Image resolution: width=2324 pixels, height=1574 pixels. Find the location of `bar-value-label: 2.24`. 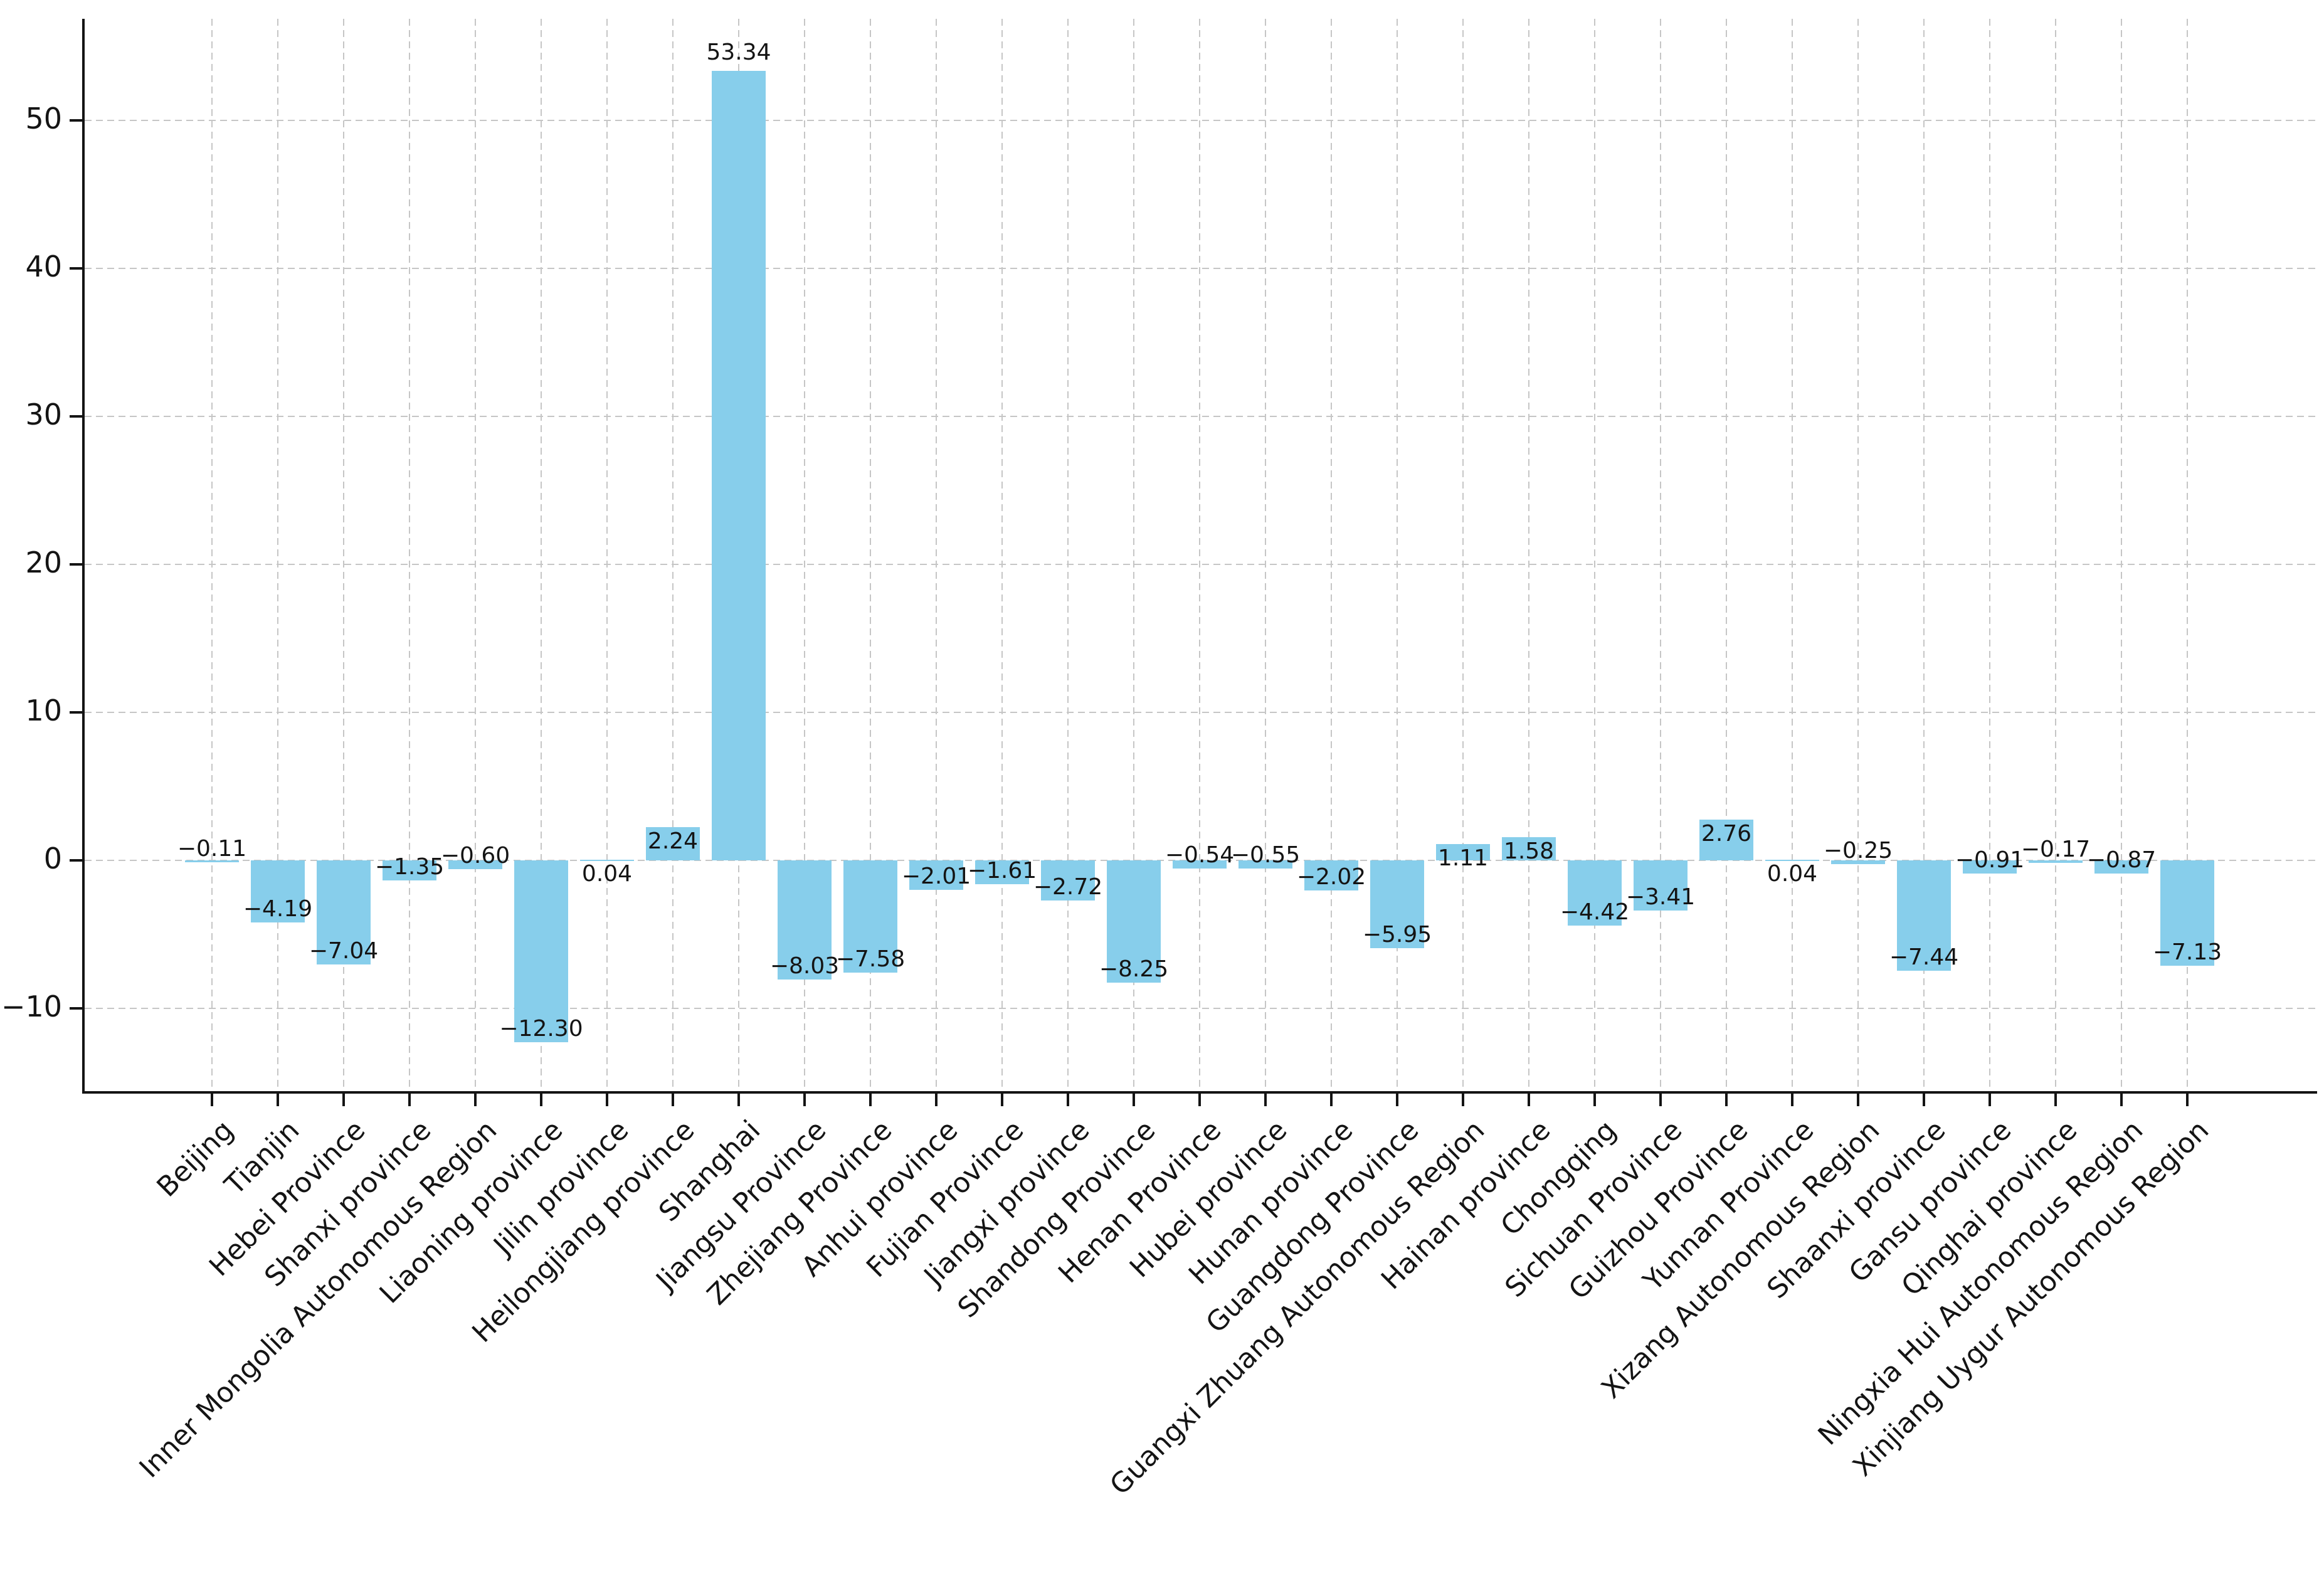

bar-value-label: 2.24 is located at coordinates (673, 842).